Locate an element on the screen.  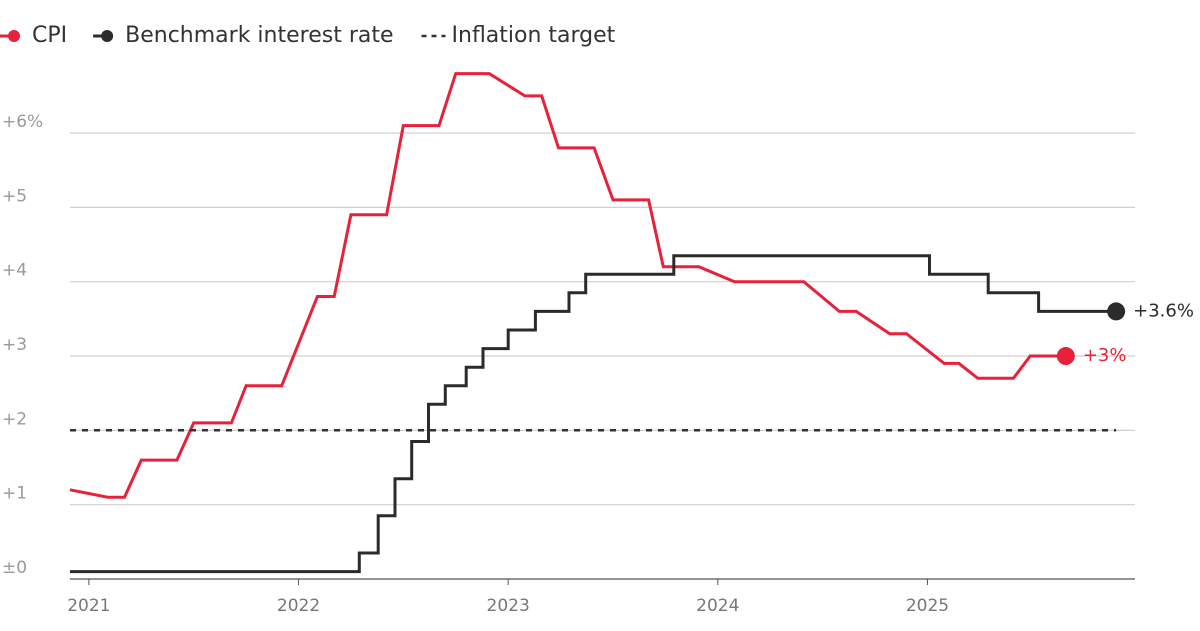
x-tick-label: 2021 is located at coordinates (88, 606).